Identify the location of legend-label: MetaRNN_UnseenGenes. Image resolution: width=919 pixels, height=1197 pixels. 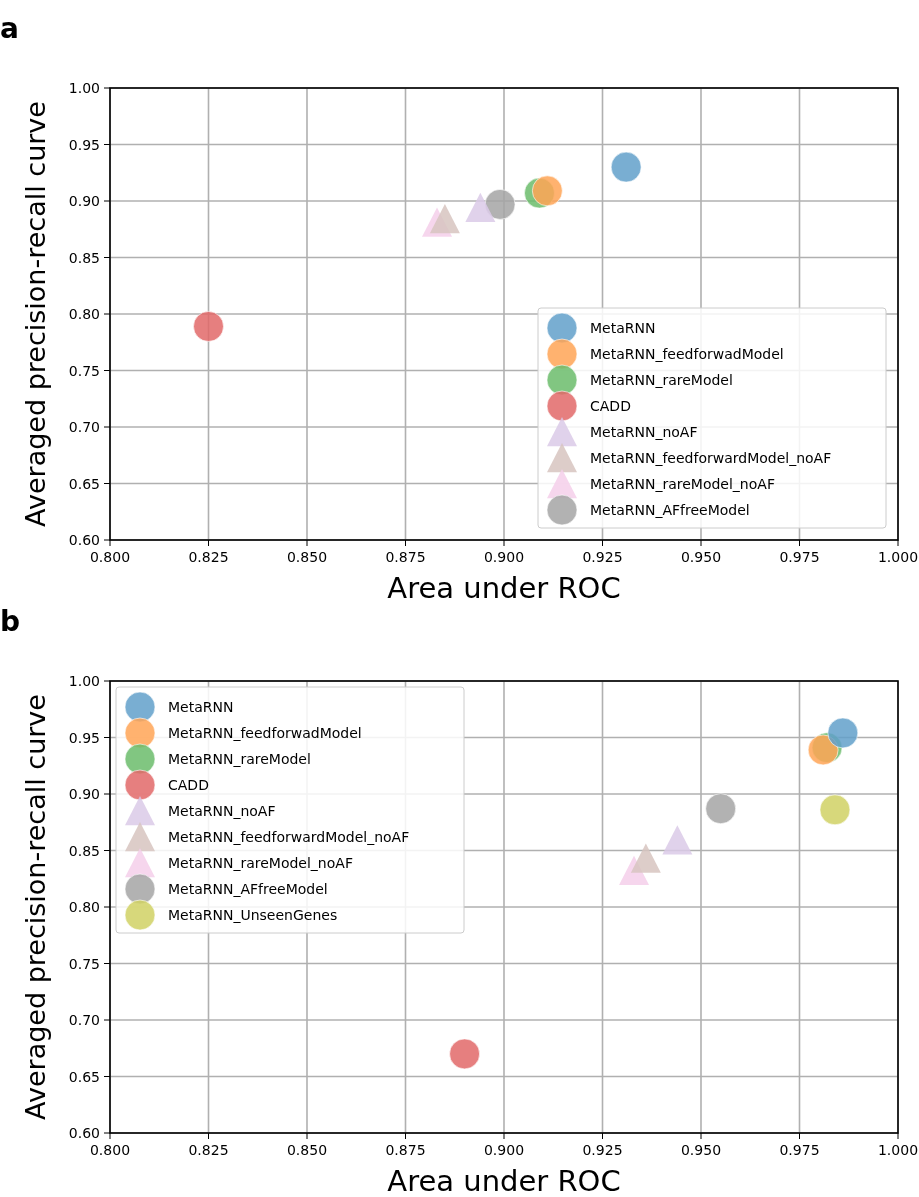
(253, 915).